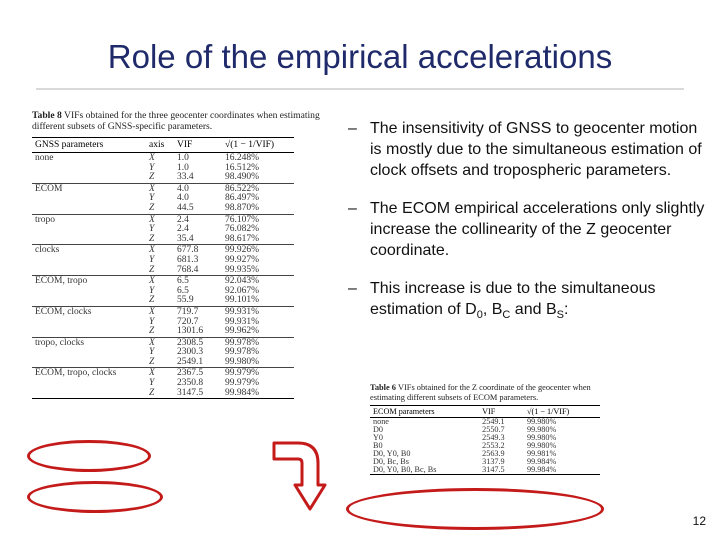 The width and height of the screenshot is (720, 540). Describe the element at coordinates (242, 177) in the screenshot. I see `percent-cell: 98.490%` at that location.